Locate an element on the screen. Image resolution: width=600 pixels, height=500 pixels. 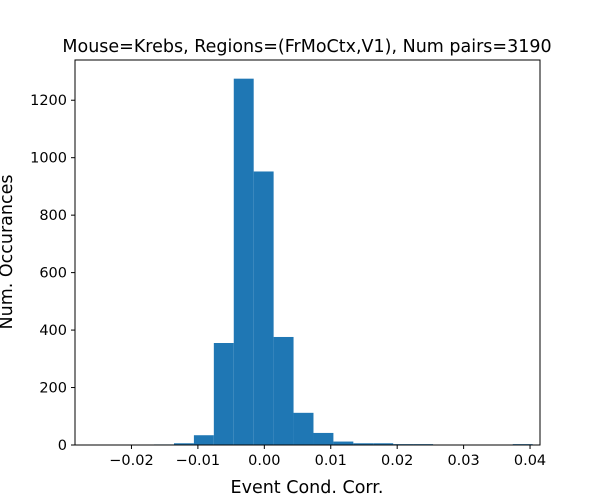
y-tick-label: 1000 is located at coordinates (48, 159).